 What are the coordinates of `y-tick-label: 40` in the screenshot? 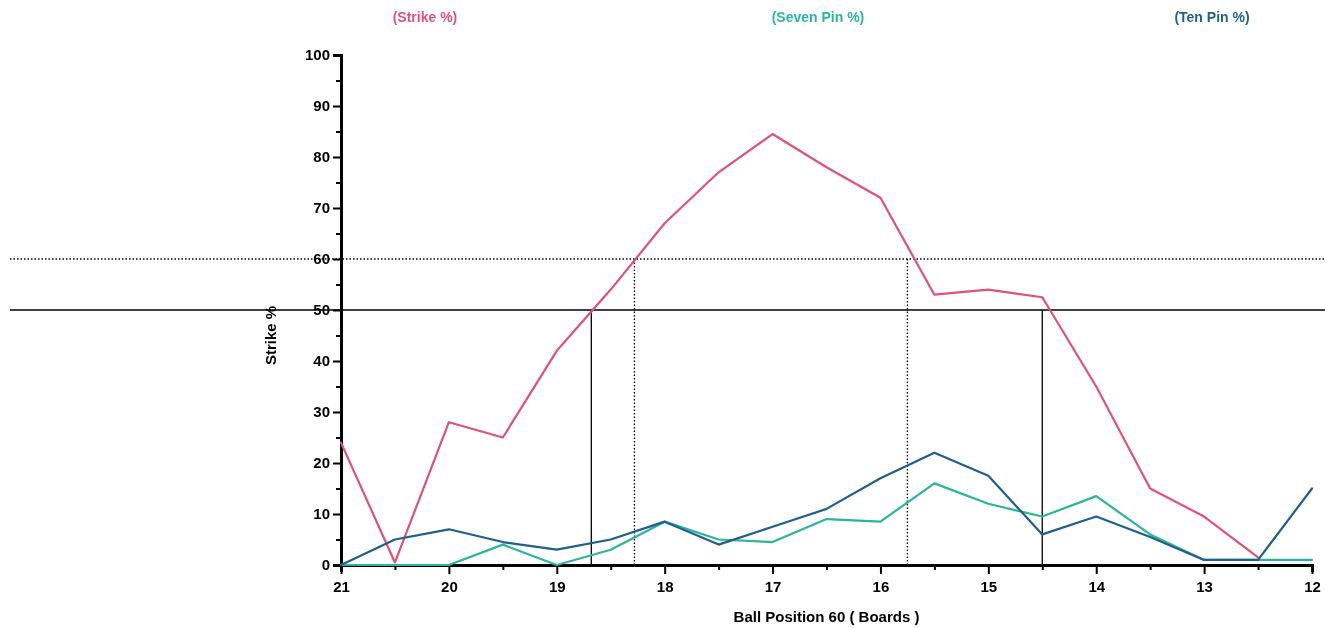 It's located at (321, 361).